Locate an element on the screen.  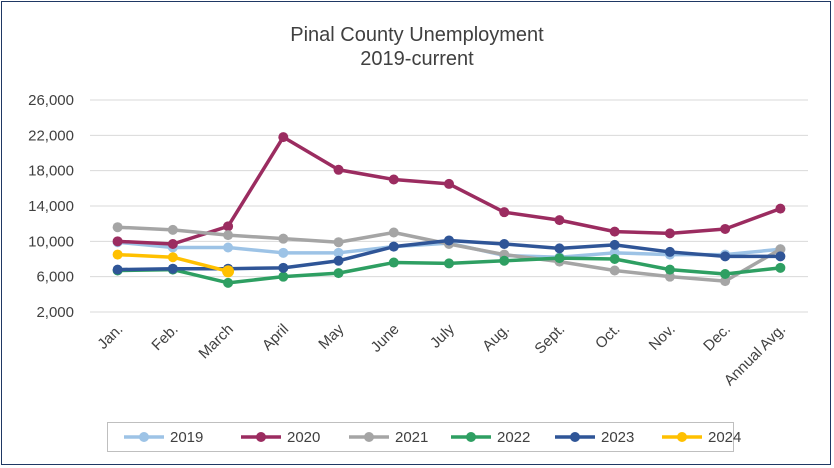
legend-label: 2024 is located at coordinates (724, 437).